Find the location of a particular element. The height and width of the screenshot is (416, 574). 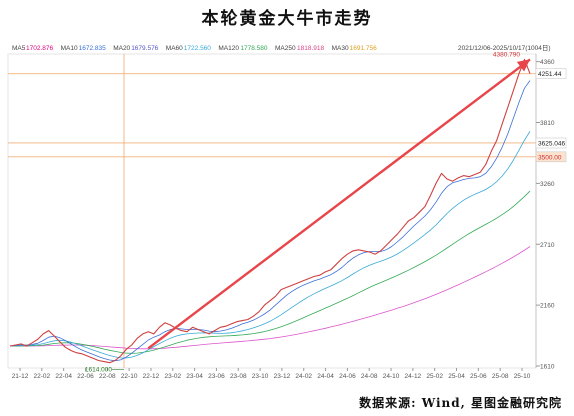

ma-value-ma5: 1702.876 is located at coordinates (39, 48).